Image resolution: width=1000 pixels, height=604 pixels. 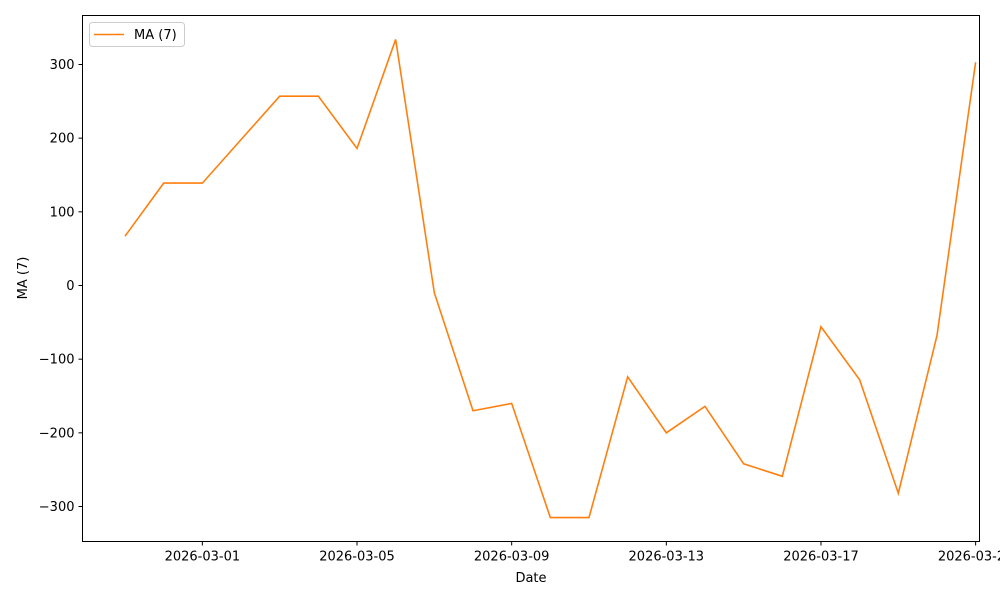 What do you see at coordinates (155, 35) in the screenshot?
I see `legend-label: MA (7)` at bounding box center [155, 35].